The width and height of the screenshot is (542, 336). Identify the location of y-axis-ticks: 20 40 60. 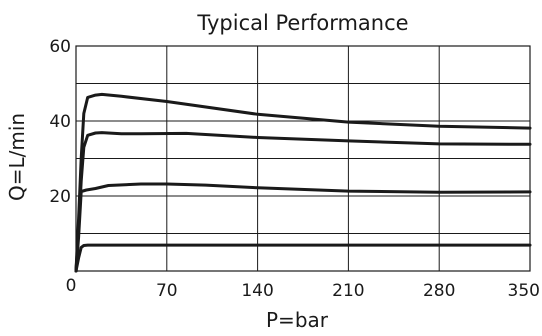
(60, 122).